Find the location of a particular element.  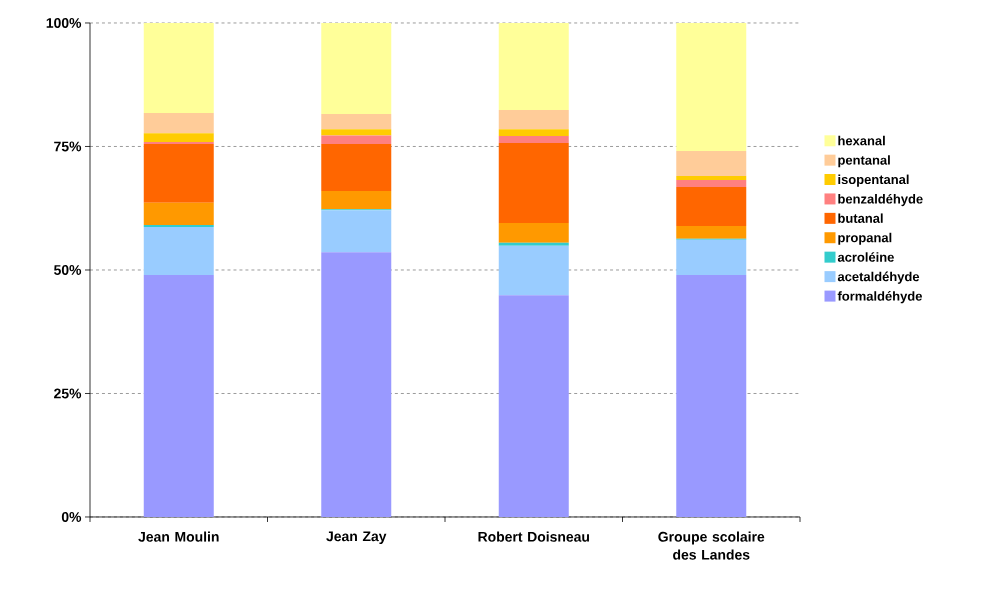

legend-label: isopentanal is located at coordinates (873, 180).